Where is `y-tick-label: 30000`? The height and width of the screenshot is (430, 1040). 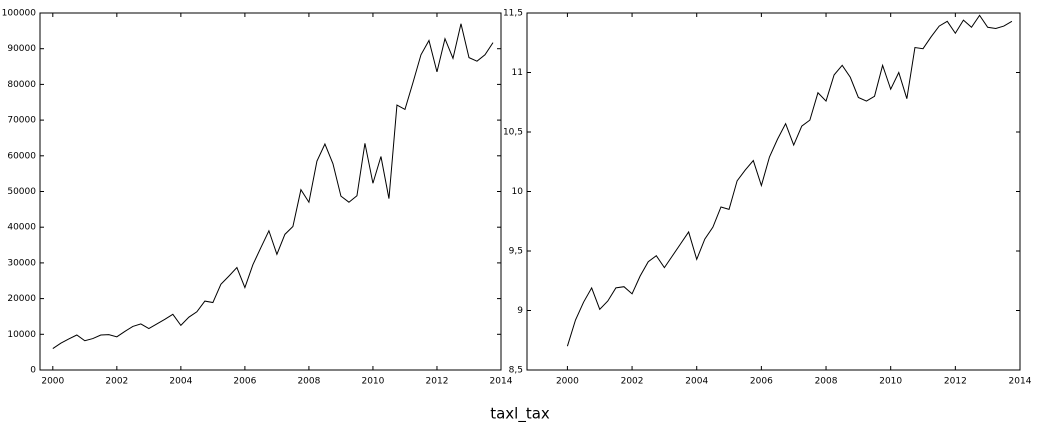 y-tick-label: 30000 is located at coordinates (21, 263).